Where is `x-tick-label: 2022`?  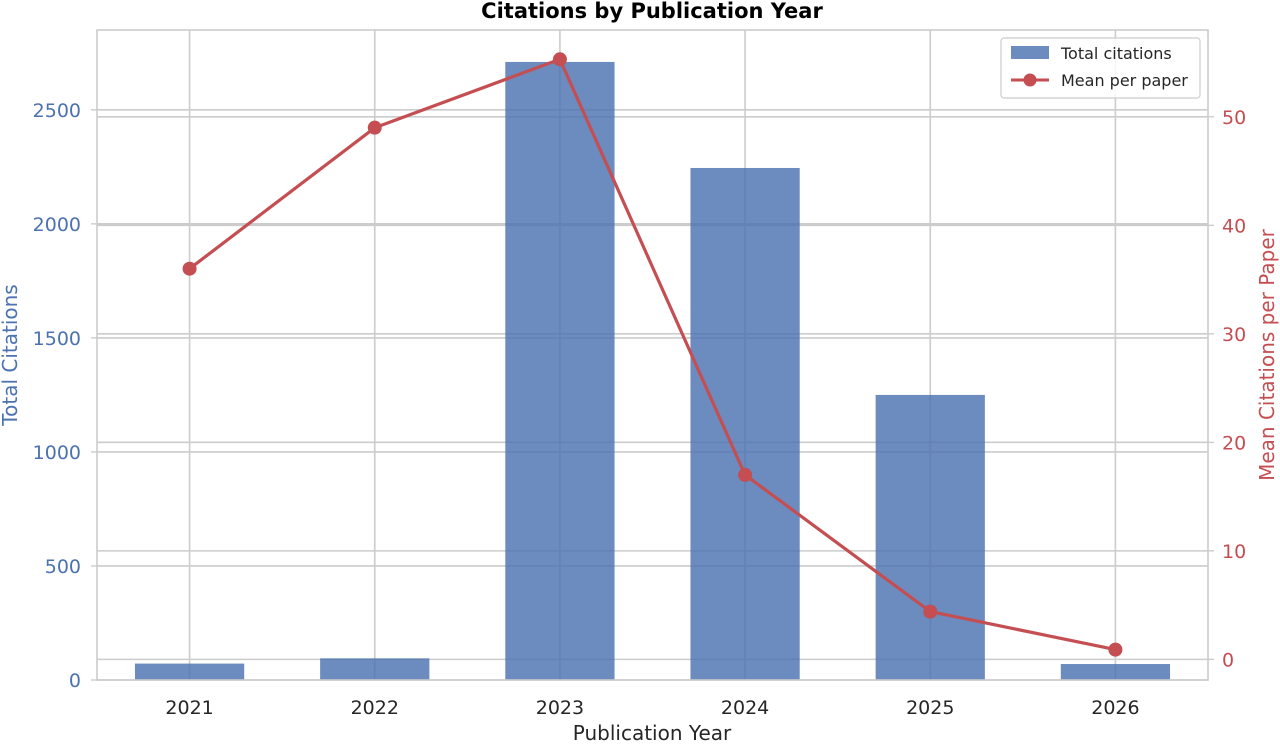
x-tick-label: 2022 is located at coordinates (375, 708).